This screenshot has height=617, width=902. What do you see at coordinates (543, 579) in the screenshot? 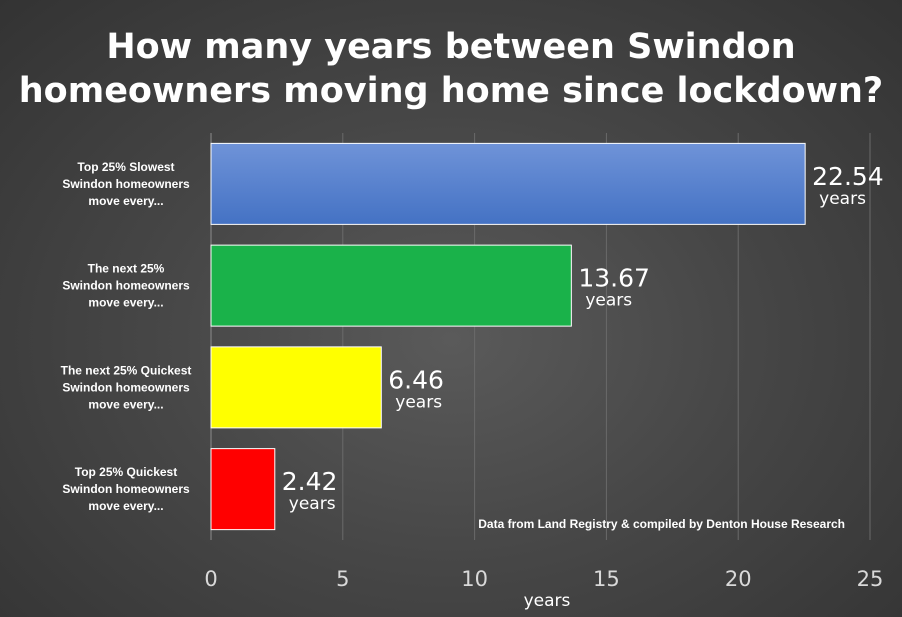
I see `x-axis-ticks: 0 5 10 15 20 25` at bounding box center [543, 579].